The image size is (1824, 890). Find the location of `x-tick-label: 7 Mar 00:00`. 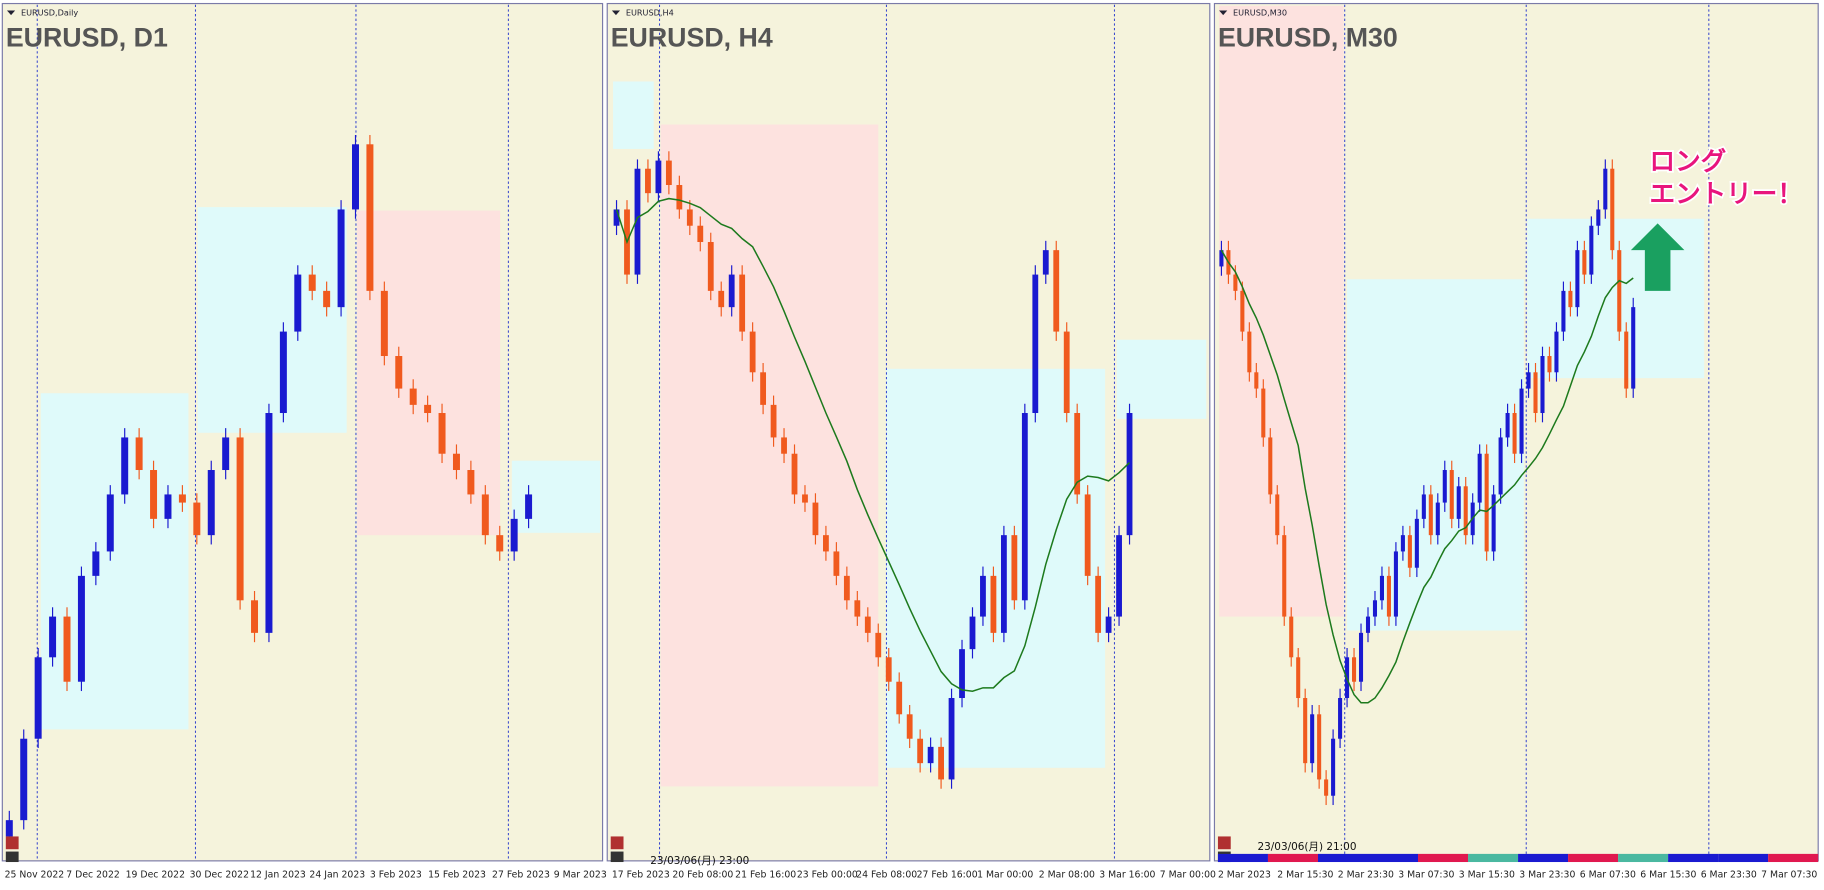

x-tick-label: 7 Mar 00:00 is located at coordinates (1188, 874).